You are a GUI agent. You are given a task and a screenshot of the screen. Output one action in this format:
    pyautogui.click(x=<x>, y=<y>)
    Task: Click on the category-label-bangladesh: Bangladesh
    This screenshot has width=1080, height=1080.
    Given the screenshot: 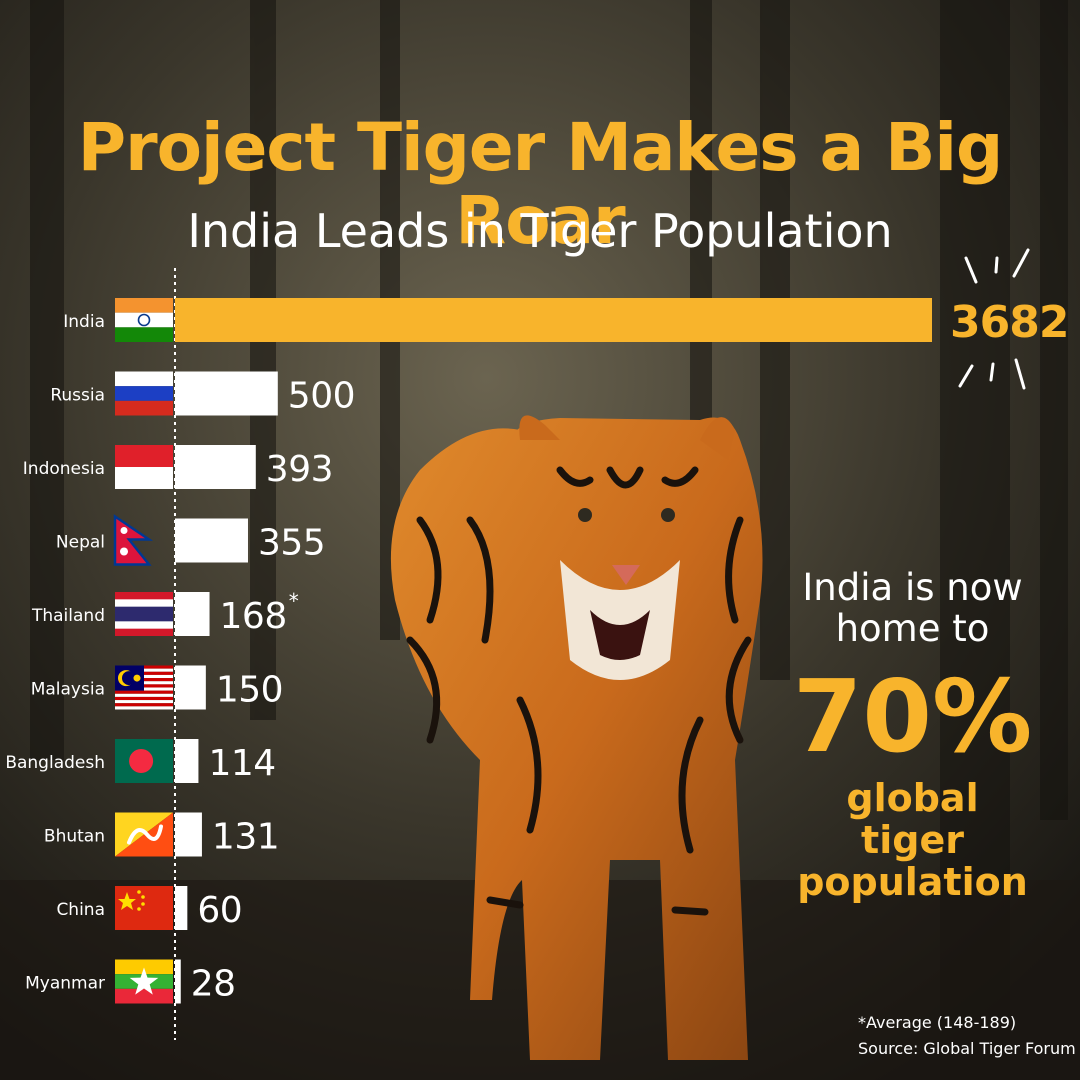 What is the action you would take?
    pyautogui.click(x=55, y=763)
    